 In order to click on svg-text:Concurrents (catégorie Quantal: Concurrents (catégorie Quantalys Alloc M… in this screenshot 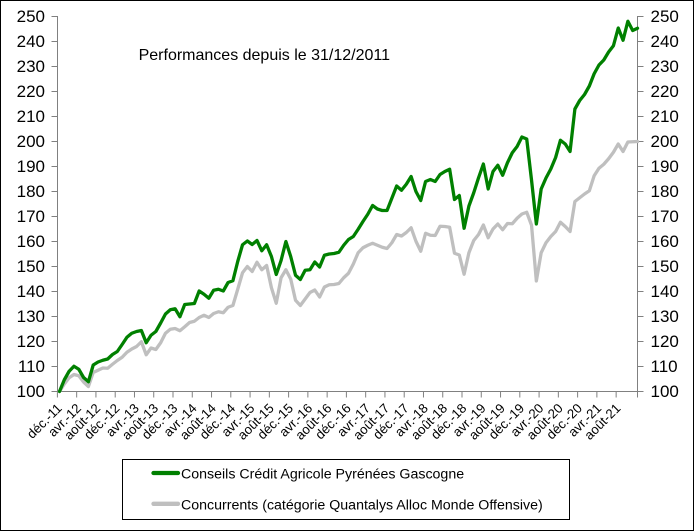, I will do `click(362, 506)`.